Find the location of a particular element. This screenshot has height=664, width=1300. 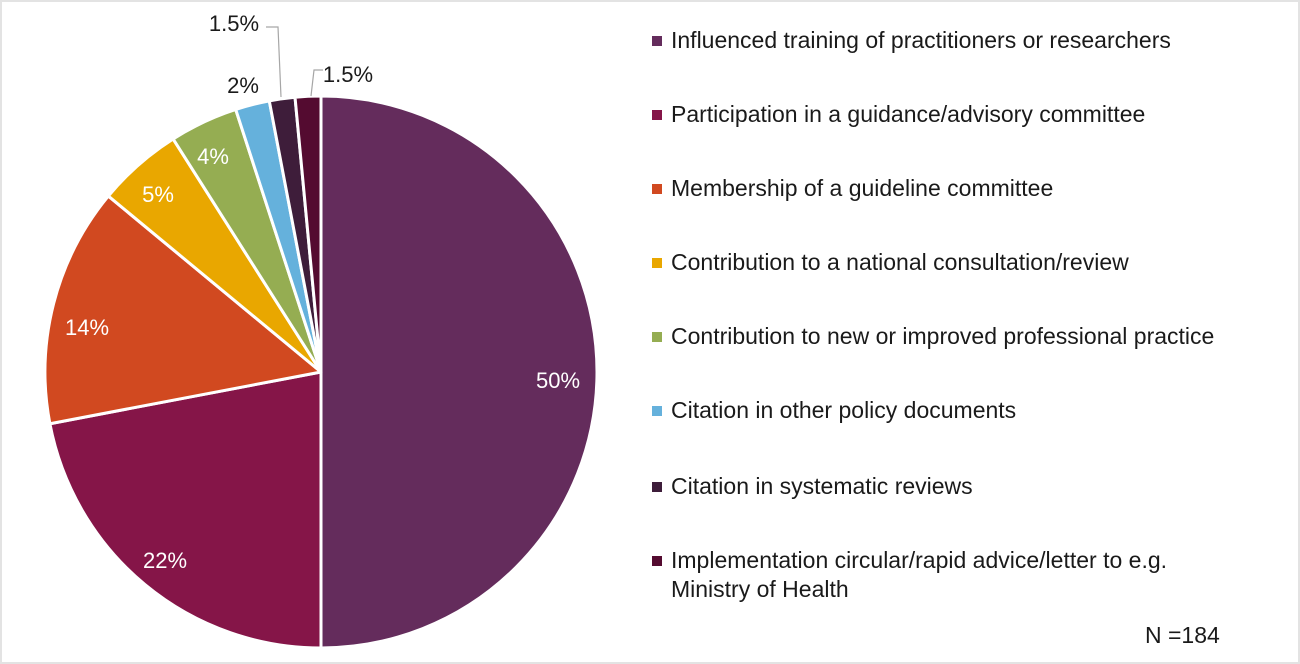

legend-label: Citation in other policy documents is located at coordinates (844, 410).